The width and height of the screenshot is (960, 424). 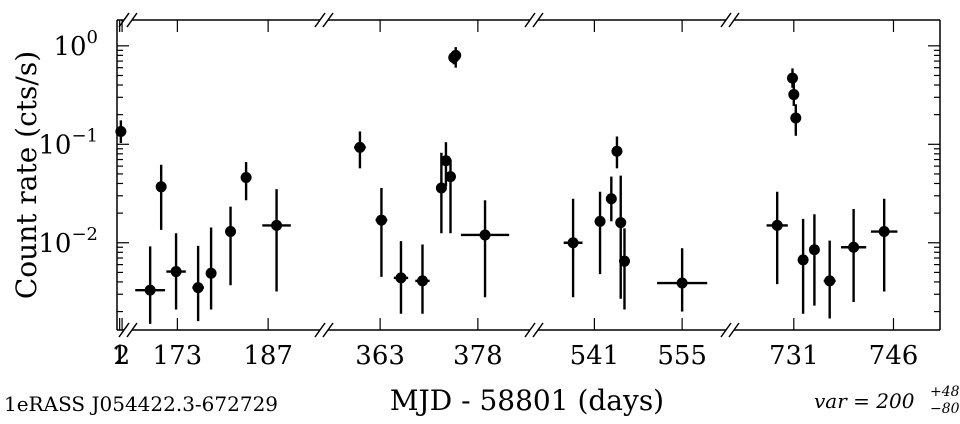 What do you see at coordinates (268, 356) in the screenshot?
I see `x-tick-label: 187` at bounding box center [268, 356].